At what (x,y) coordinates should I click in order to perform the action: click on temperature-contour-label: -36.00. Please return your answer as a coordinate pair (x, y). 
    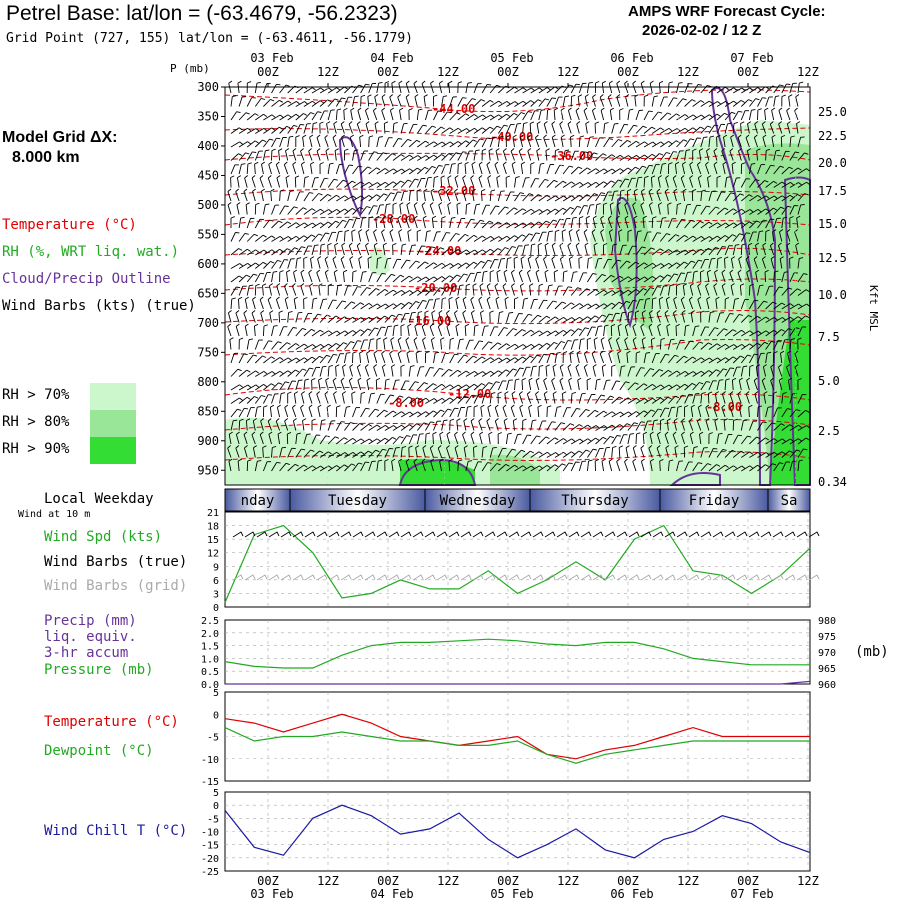
    Looking at the image, I should click on (571, 156).